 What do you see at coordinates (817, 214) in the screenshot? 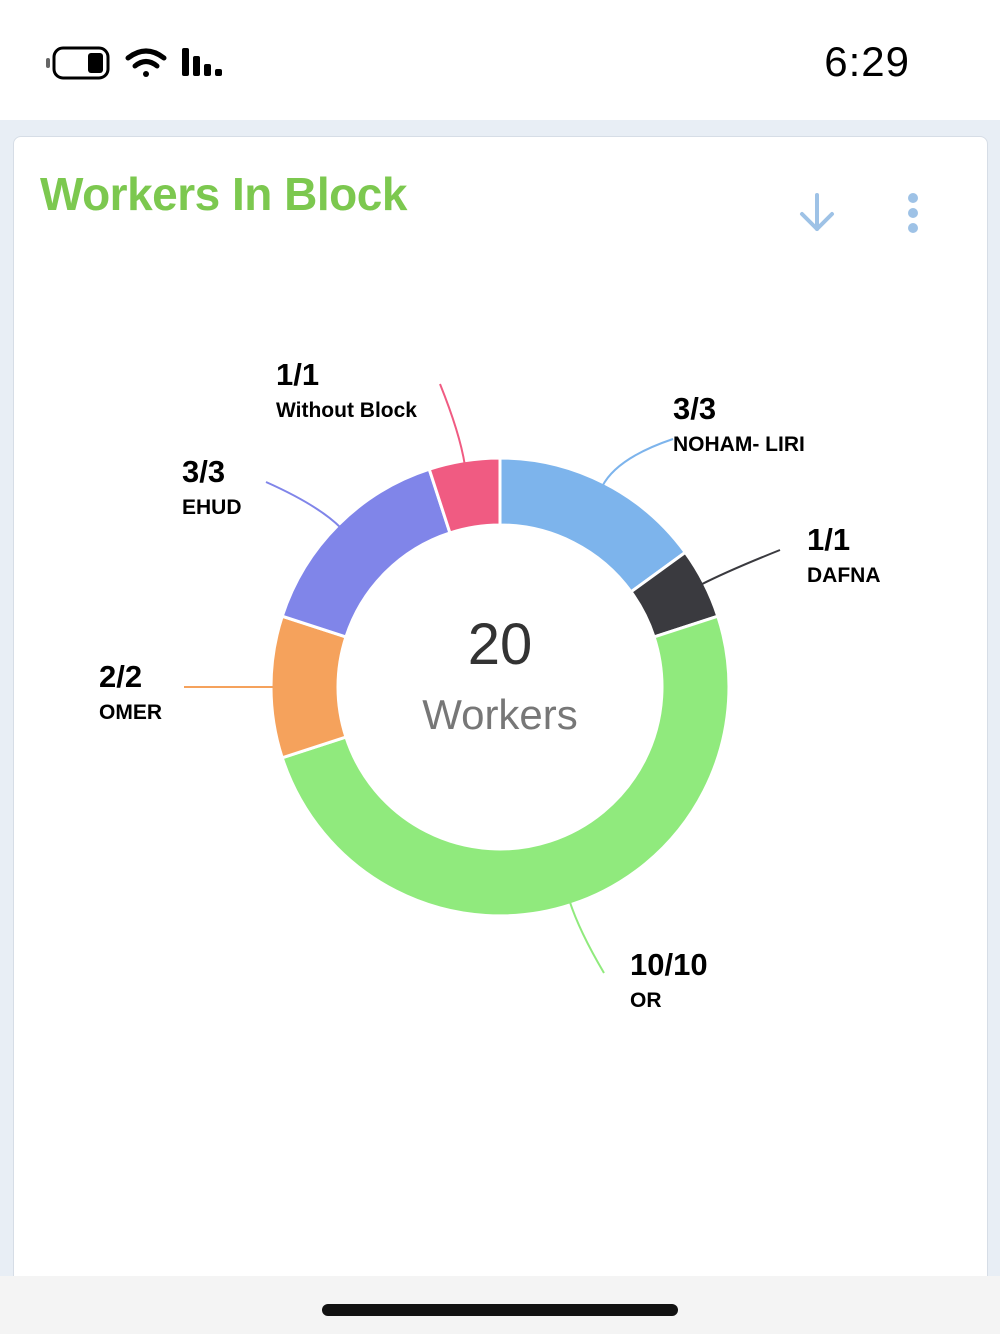
I see `download-icon` at bounding box center [817, 214].